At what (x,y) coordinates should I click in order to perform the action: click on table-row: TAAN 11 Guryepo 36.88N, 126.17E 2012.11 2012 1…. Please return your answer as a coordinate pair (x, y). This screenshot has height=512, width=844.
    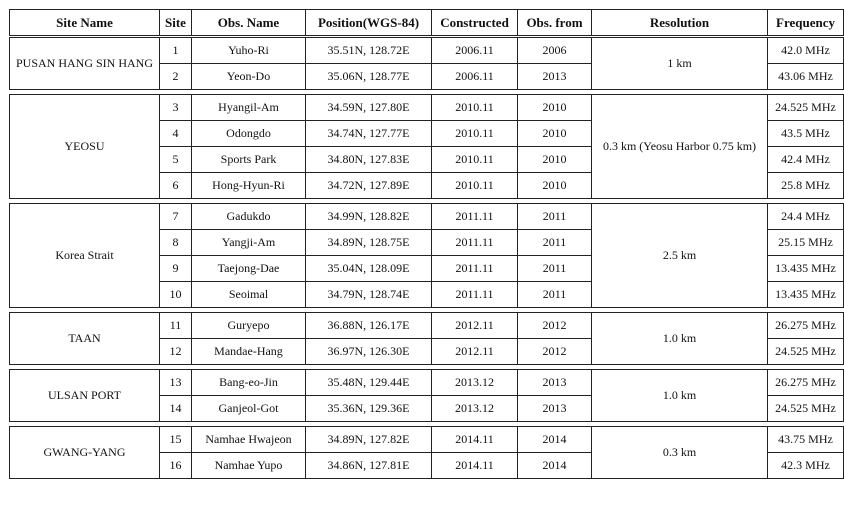
    Looking at the image, I should click on (426, 338).